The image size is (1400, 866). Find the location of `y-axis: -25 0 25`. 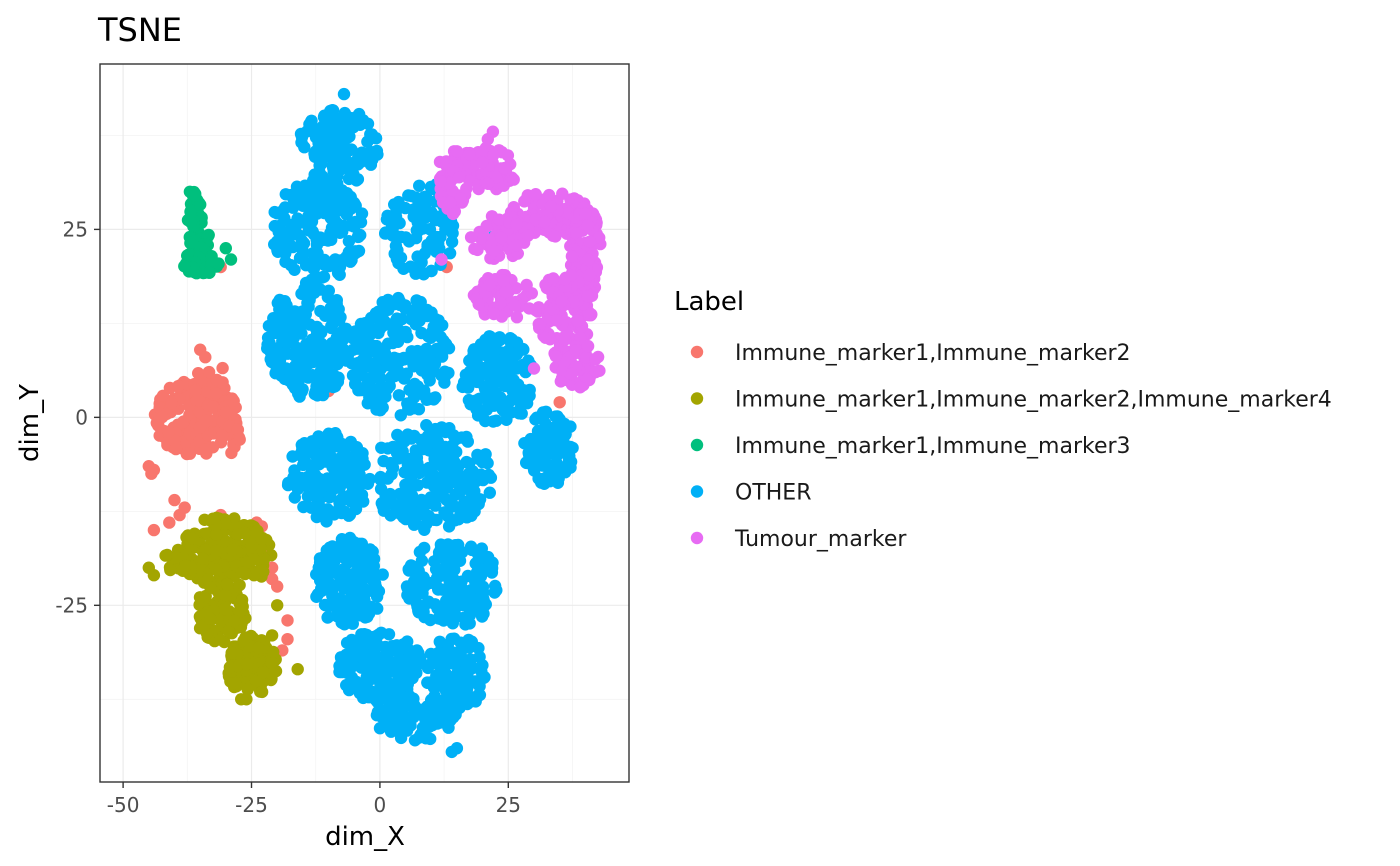

y-axis: -25 0 25 is located at coordinates (77, 417).